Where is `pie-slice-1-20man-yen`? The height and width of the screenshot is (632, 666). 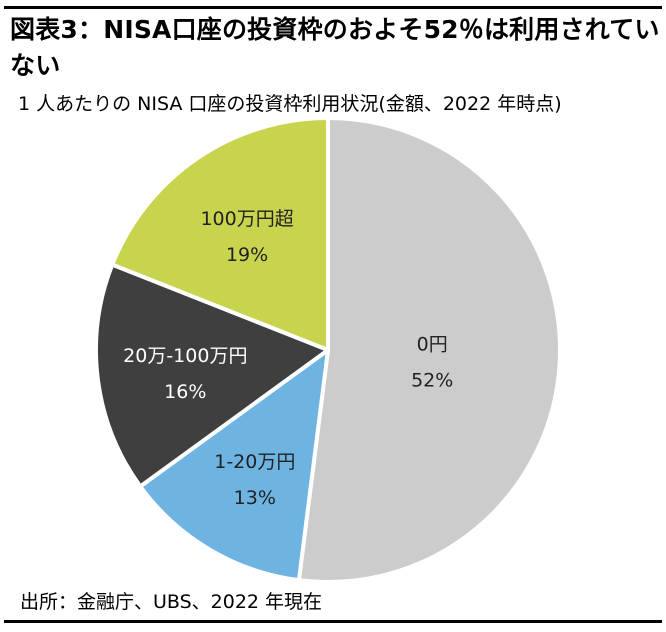
pie-slice-1-20man-yen is located at coordinates (234, 465).